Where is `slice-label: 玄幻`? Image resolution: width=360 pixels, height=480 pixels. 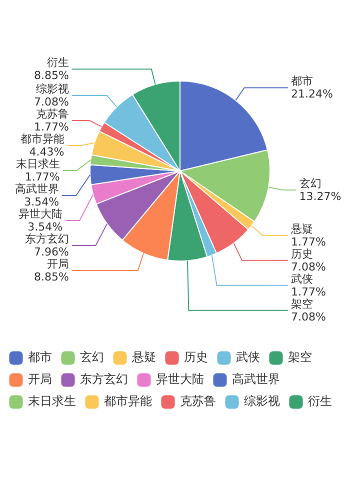
slice-label: 玄幻 is located at coordinates (310, 183).